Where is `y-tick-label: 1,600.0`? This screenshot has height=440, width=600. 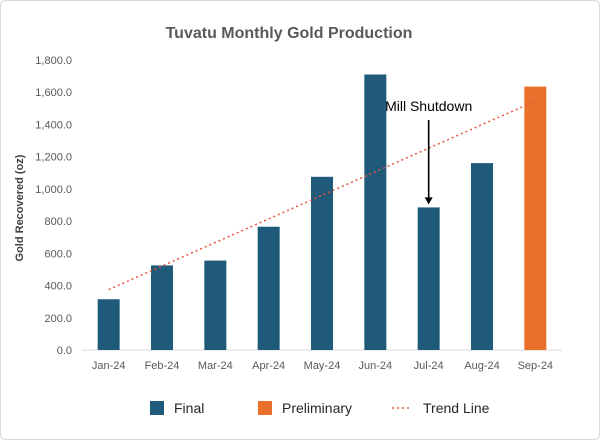
y-tick-label: 1,600.0 is located at coordinates (53, 93).